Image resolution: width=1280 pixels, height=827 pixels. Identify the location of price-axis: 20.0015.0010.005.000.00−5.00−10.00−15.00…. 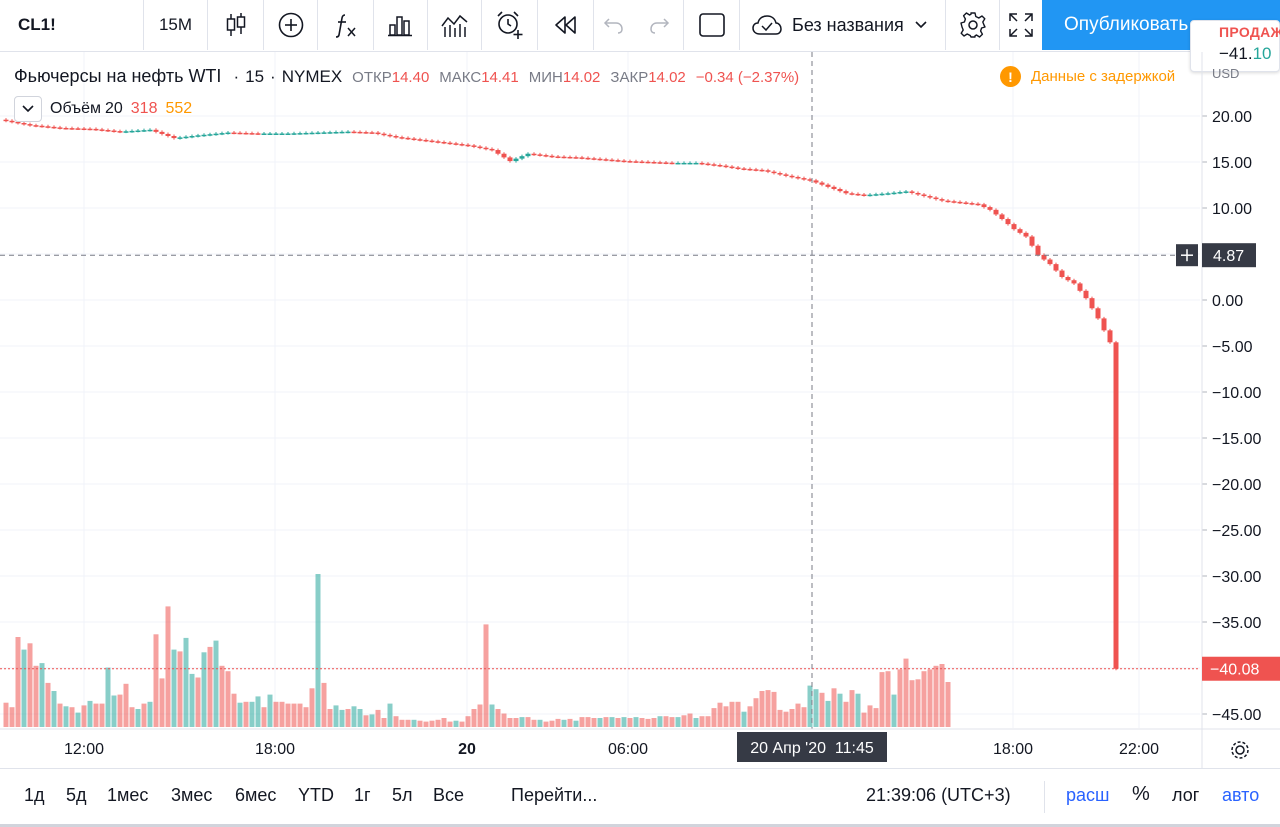
(1228, 410).